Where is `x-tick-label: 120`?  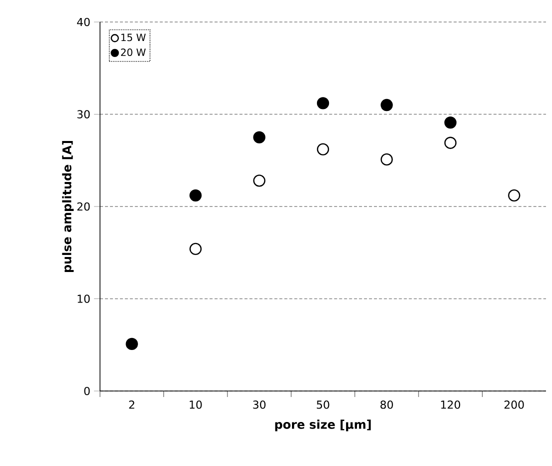 x-tick-label: 120 is located at coordinates (450, 404).